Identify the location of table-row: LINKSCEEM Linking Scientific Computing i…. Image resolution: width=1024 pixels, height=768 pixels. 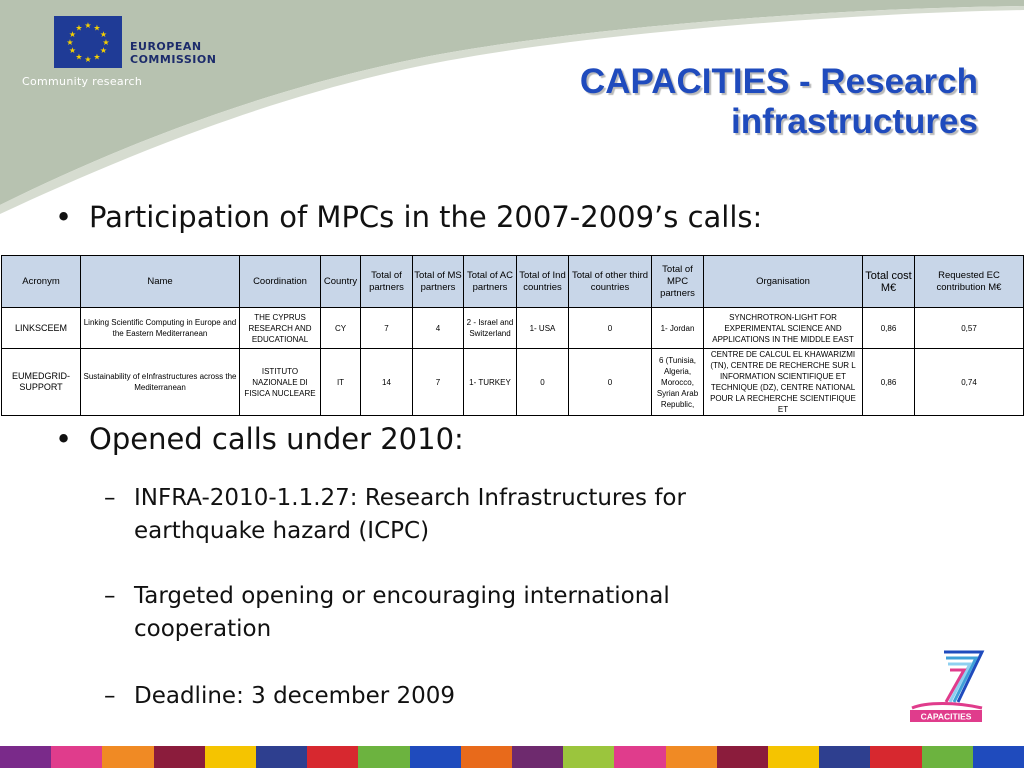
(512, 328).